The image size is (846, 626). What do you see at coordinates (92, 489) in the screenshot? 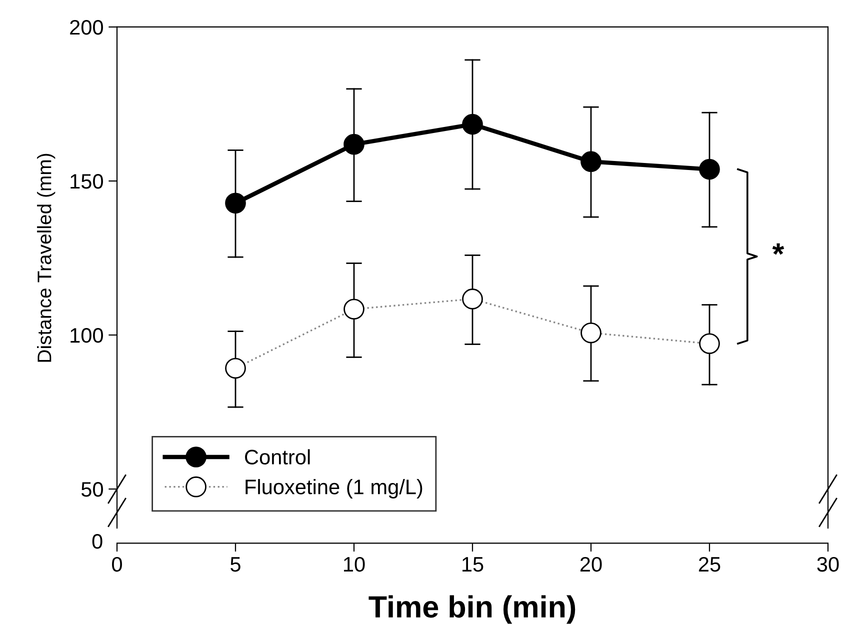
I see `y-tick-label: 50` at bounding box center [92, 489].